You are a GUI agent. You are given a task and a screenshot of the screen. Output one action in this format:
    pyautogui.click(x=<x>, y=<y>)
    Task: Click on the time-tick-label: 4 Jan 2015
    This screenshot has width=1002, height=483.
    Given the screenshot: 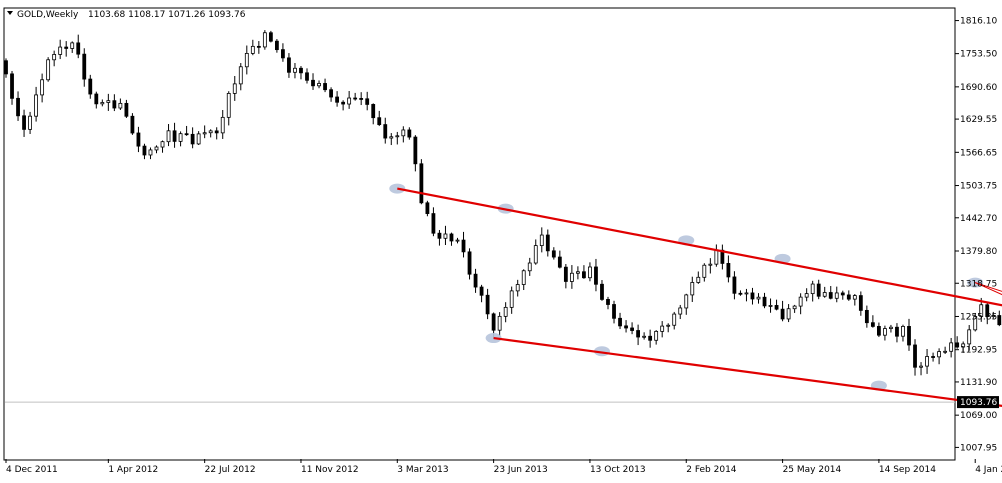 What is the action you would take?
    pyautogui.click(x=988, y=470)
    